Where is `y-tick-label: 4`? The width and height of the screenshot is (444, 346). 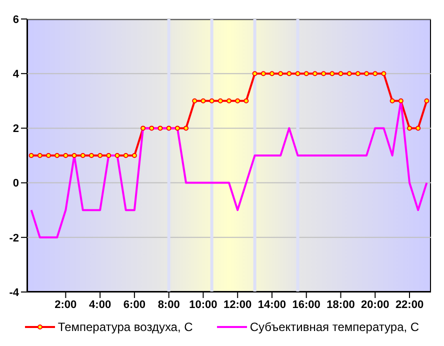
y-tick-label: 4 is located at coordinates (16, 74).